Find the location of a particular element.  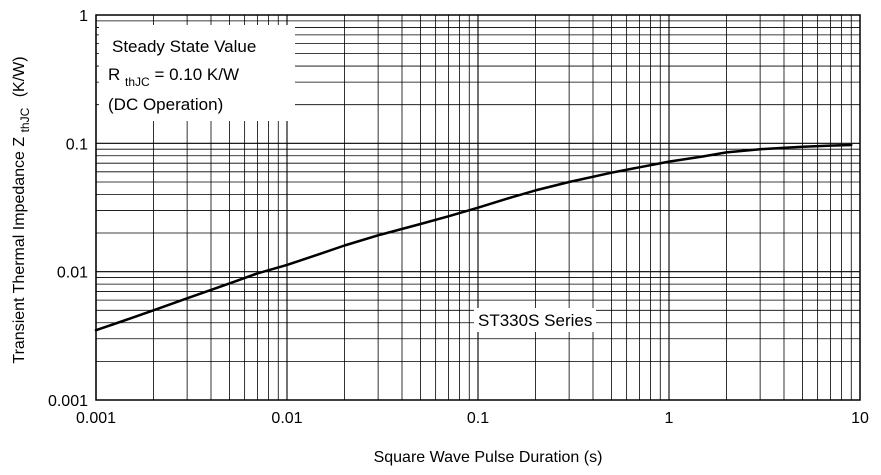

annotation-rthjc: R thJC = 0.10 K/W is located at coordinates (173, 77).